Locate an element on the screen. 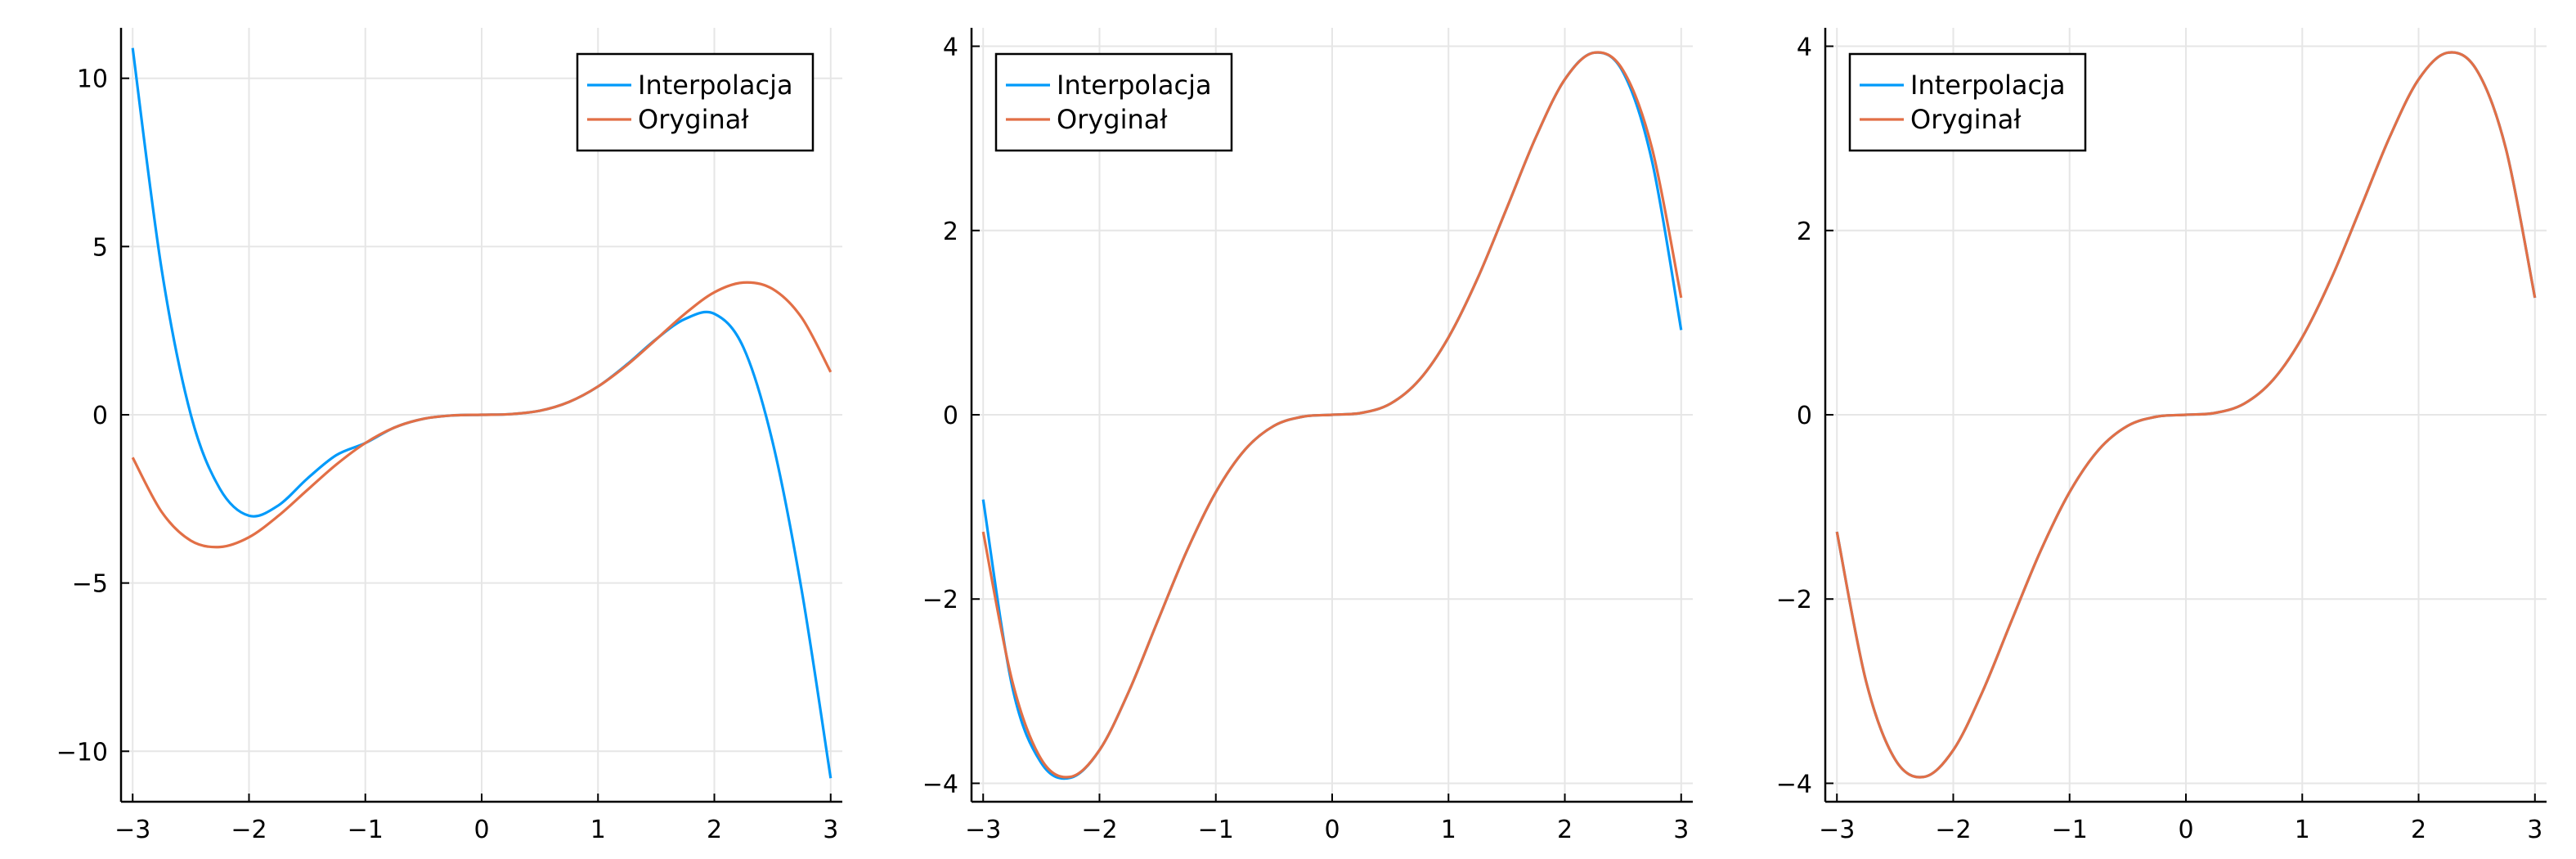  y-tick-label: 5 is located at coordinates (100, 247).